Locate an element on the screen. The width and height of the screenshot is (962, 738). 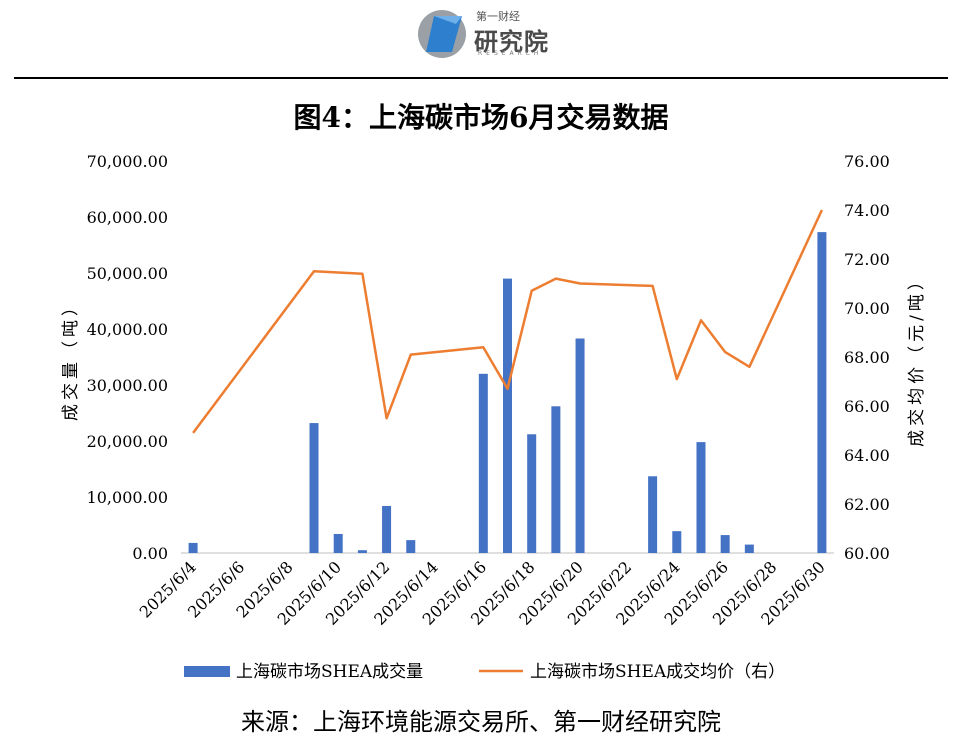
left-axis-label: 成交量（吨） is located at coordinates (71, 358).